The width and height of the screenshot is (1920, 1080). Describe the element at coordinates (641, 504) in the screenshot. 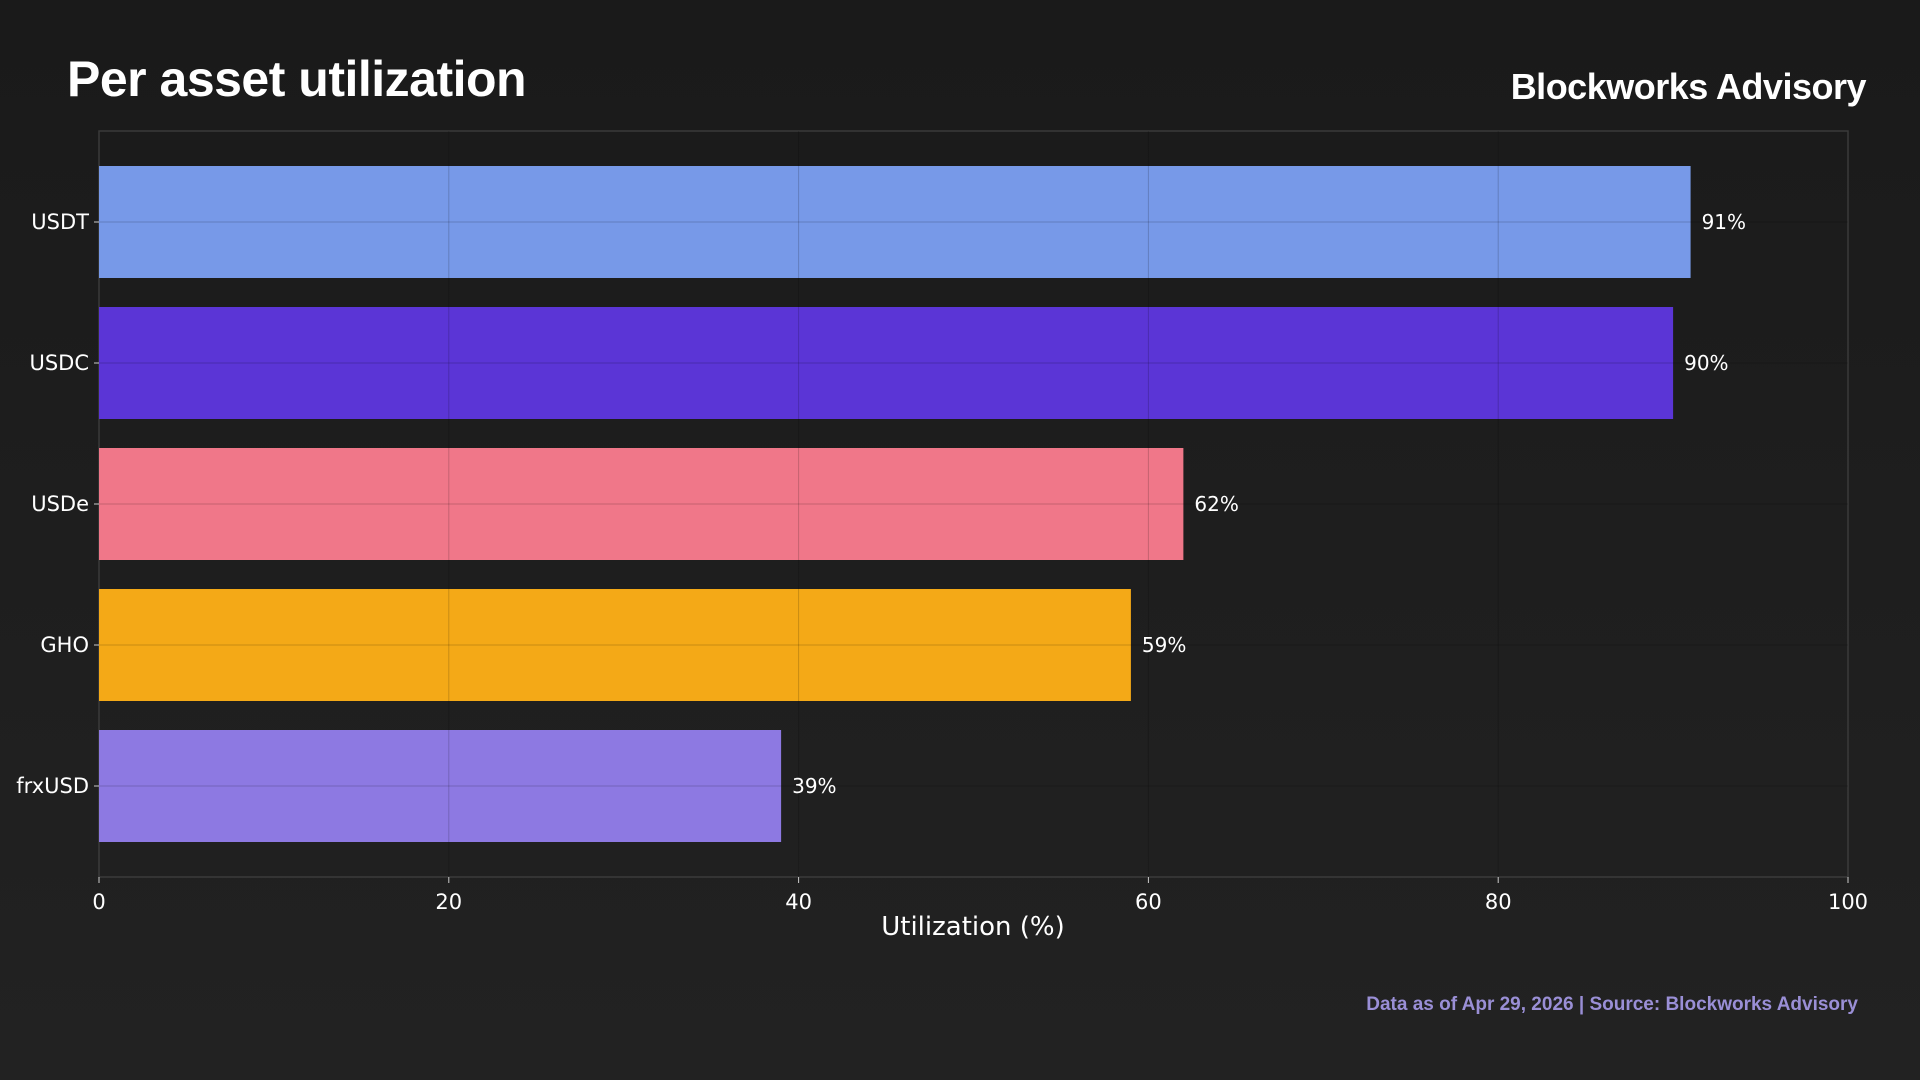

I see `bar-usde` at that location.